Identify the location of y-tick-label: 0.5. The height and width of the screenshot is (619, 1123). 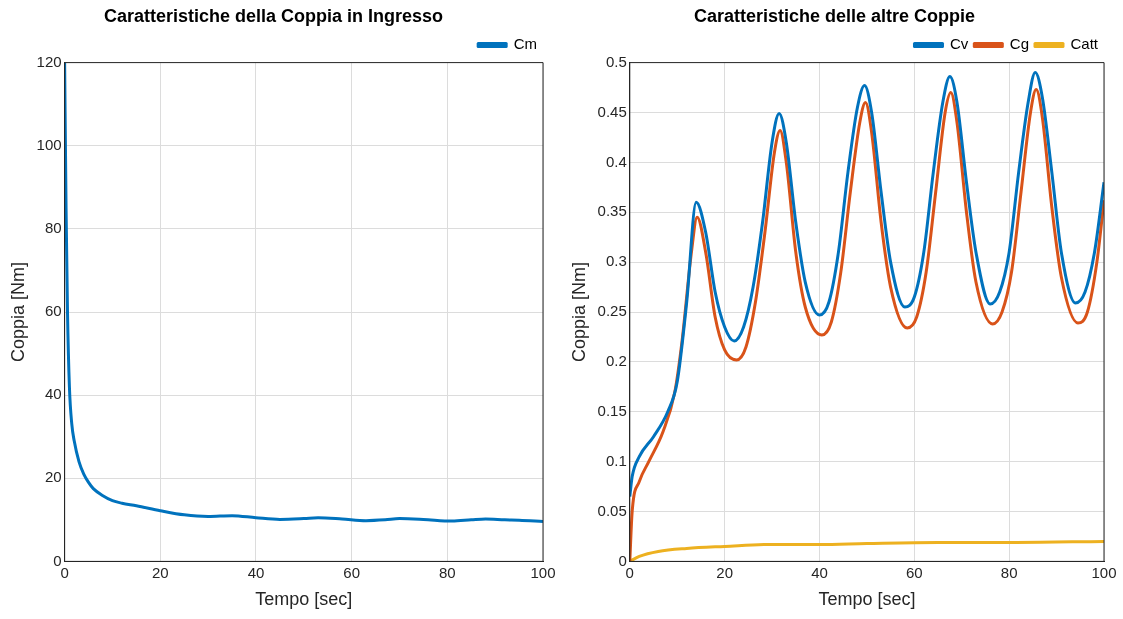
(616, 61).